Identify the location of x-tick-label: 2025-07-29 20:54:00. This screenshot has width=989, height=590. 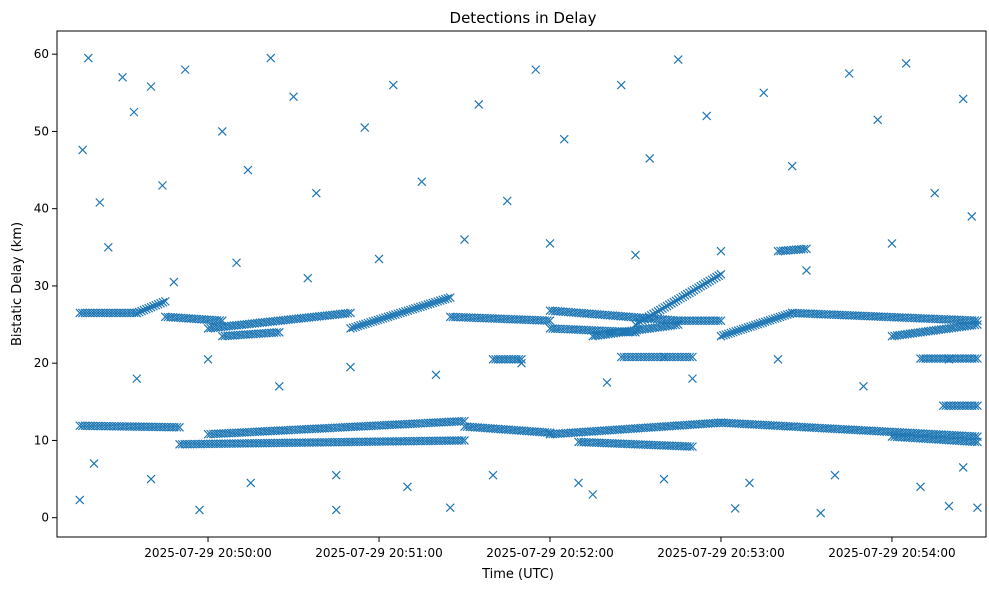
(891, 553).